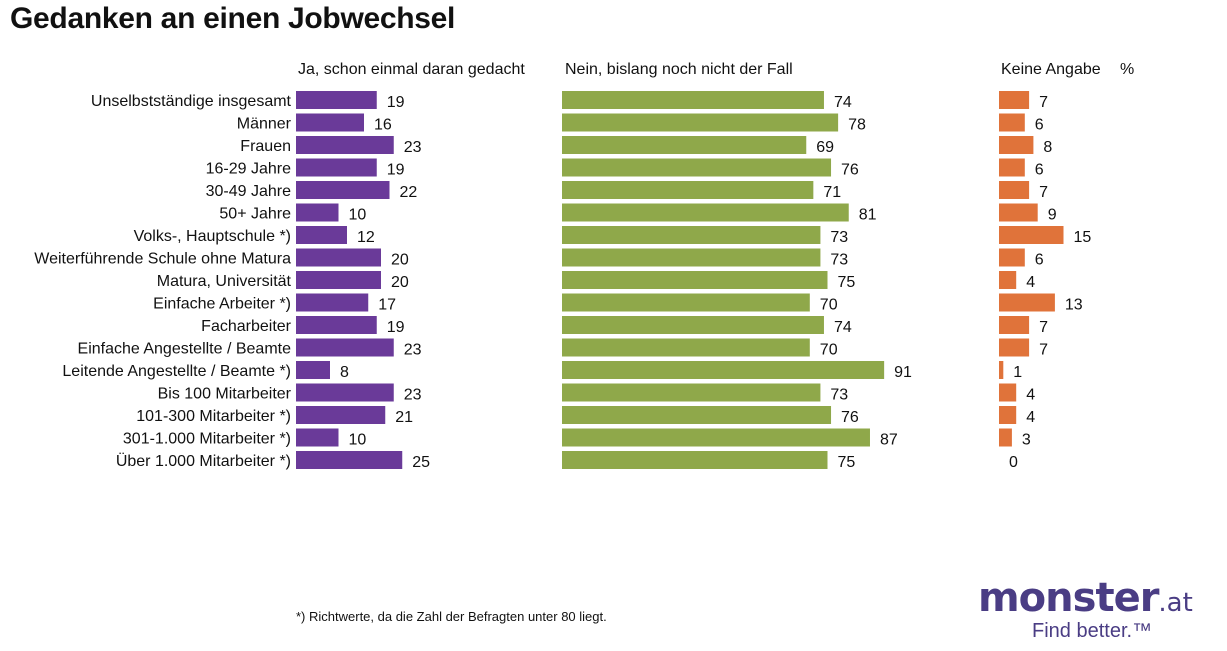 The height and width of the screenshot is (651, 1227). Describe the element at coordinates (248, 191) in the screenshot. I see `category-label-30-49-jahre: 30-49 Jahre` at that location.